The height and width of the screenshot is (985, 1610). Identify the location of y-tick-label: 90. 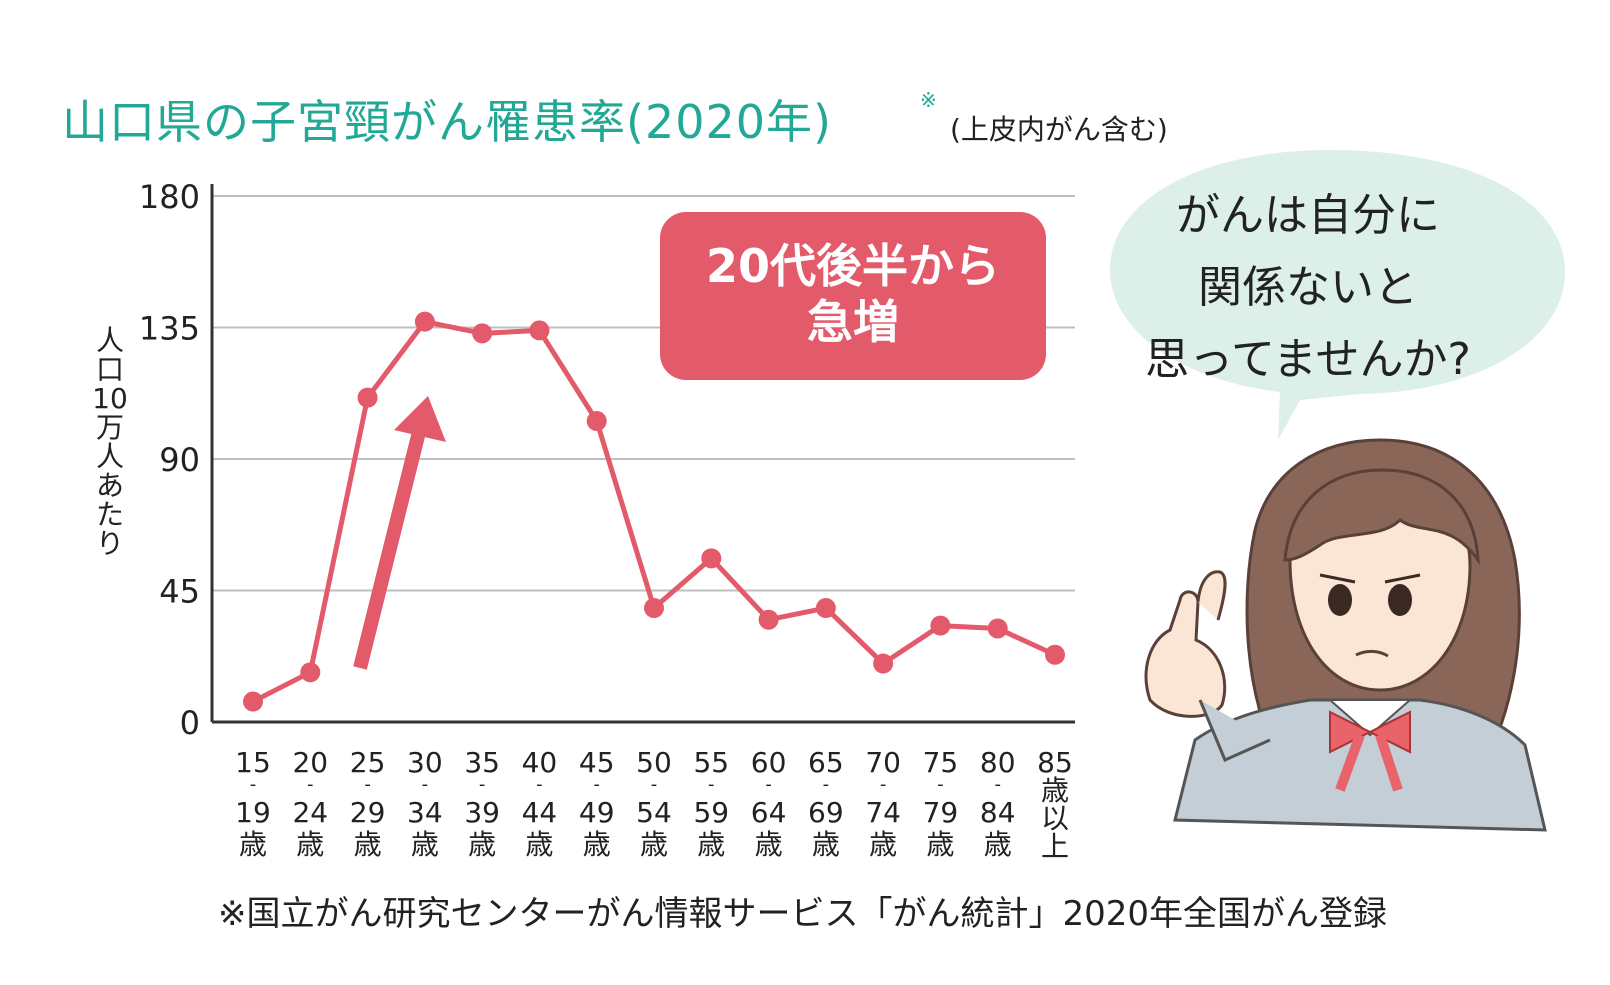
(179, 460).